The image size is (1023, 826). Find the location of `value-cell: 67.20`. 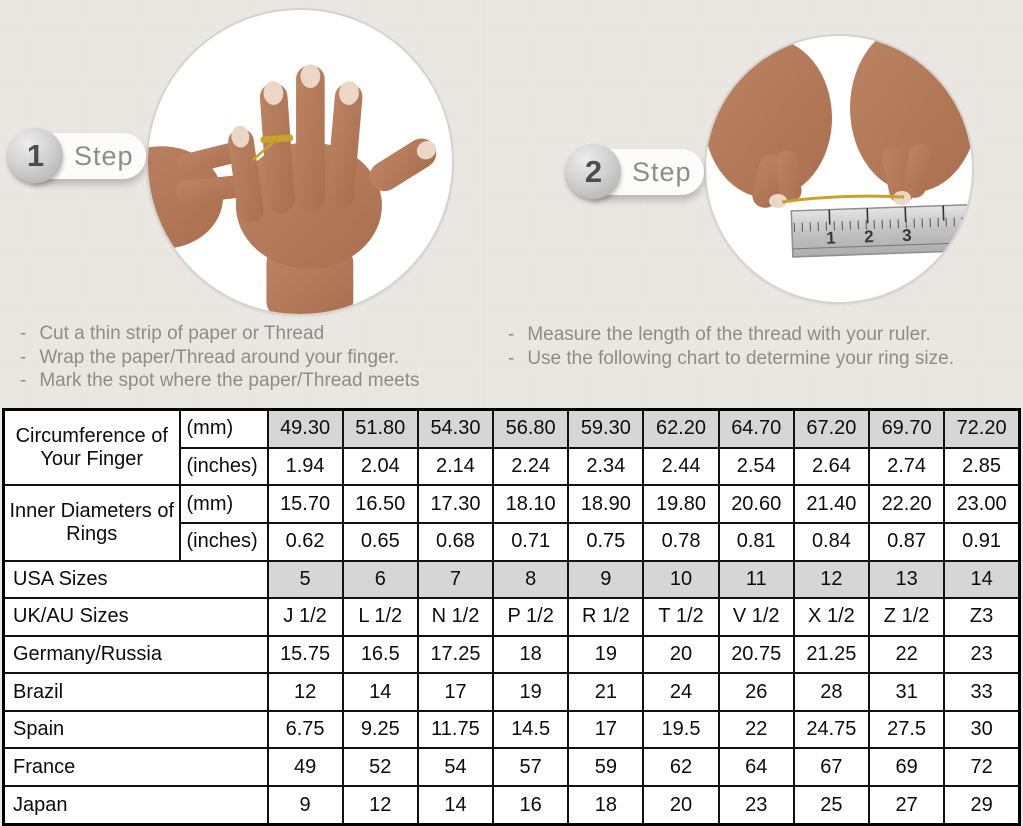

value-cell: 67.20 is located at coordinates (831, 428).